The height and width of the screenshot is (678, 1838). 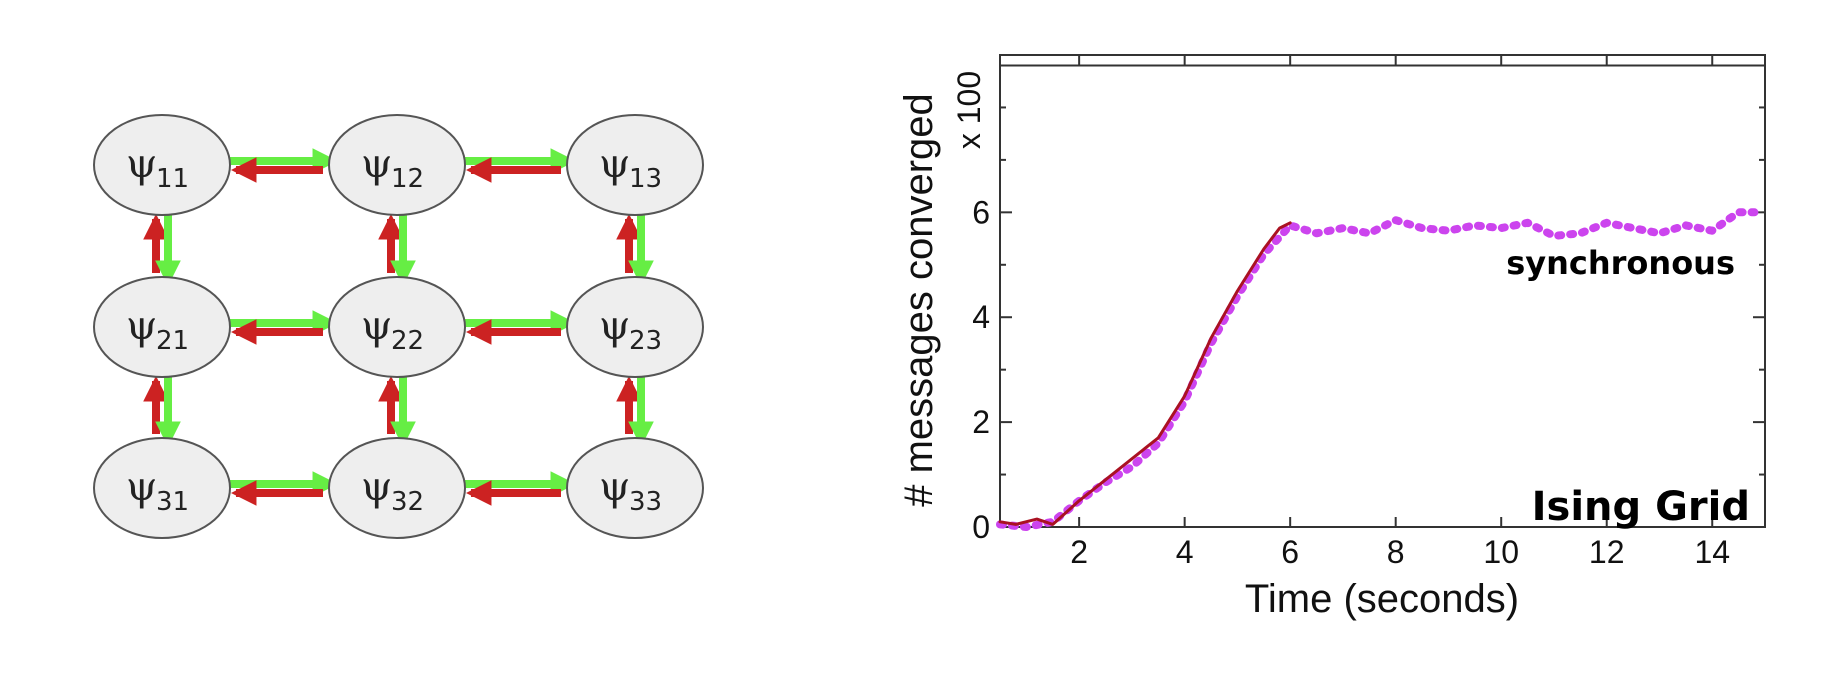 What do you see at coordinates (1607, 552) in the screenshot?
I see `x-tick-label: 12` at bounding box center [1607, 552].